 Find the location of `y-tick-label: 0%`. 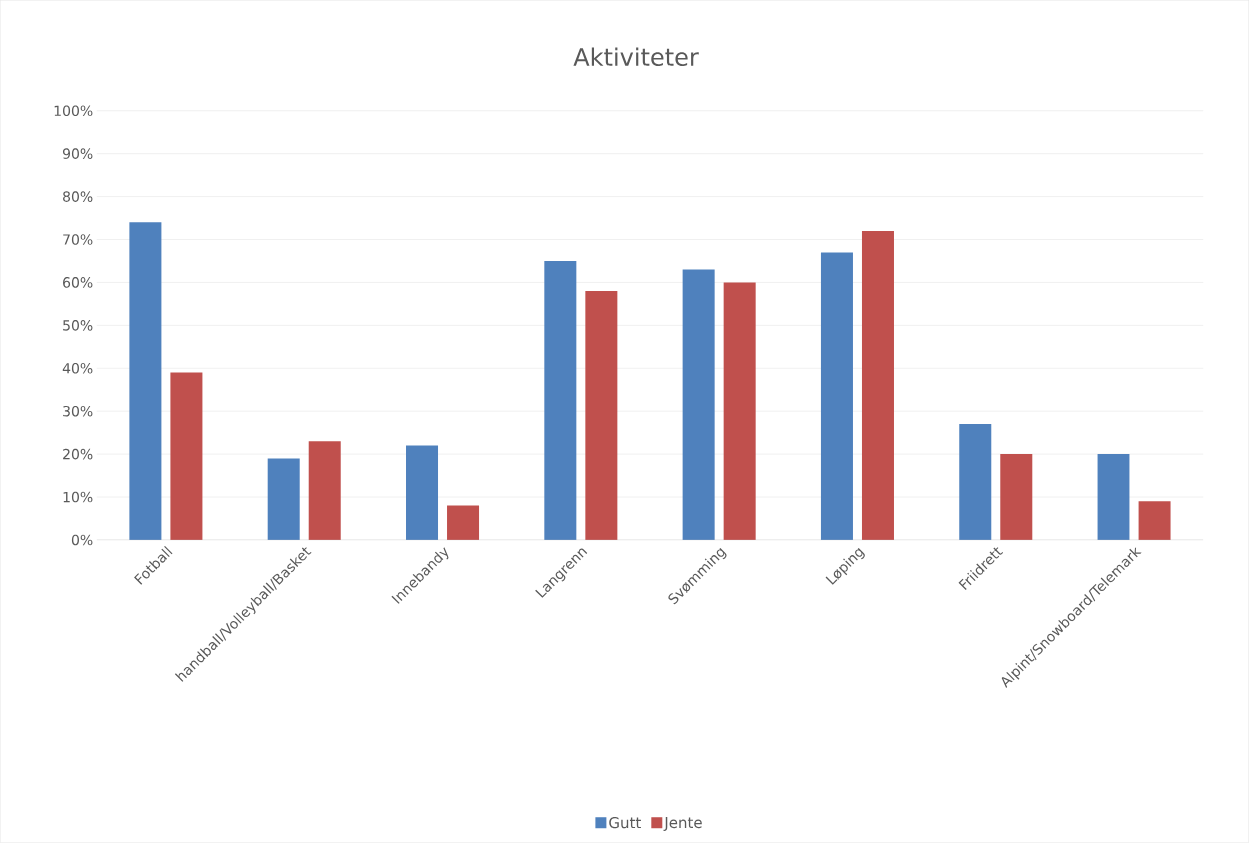

y-tick-label: 0% is located at coordinates (82, 540).